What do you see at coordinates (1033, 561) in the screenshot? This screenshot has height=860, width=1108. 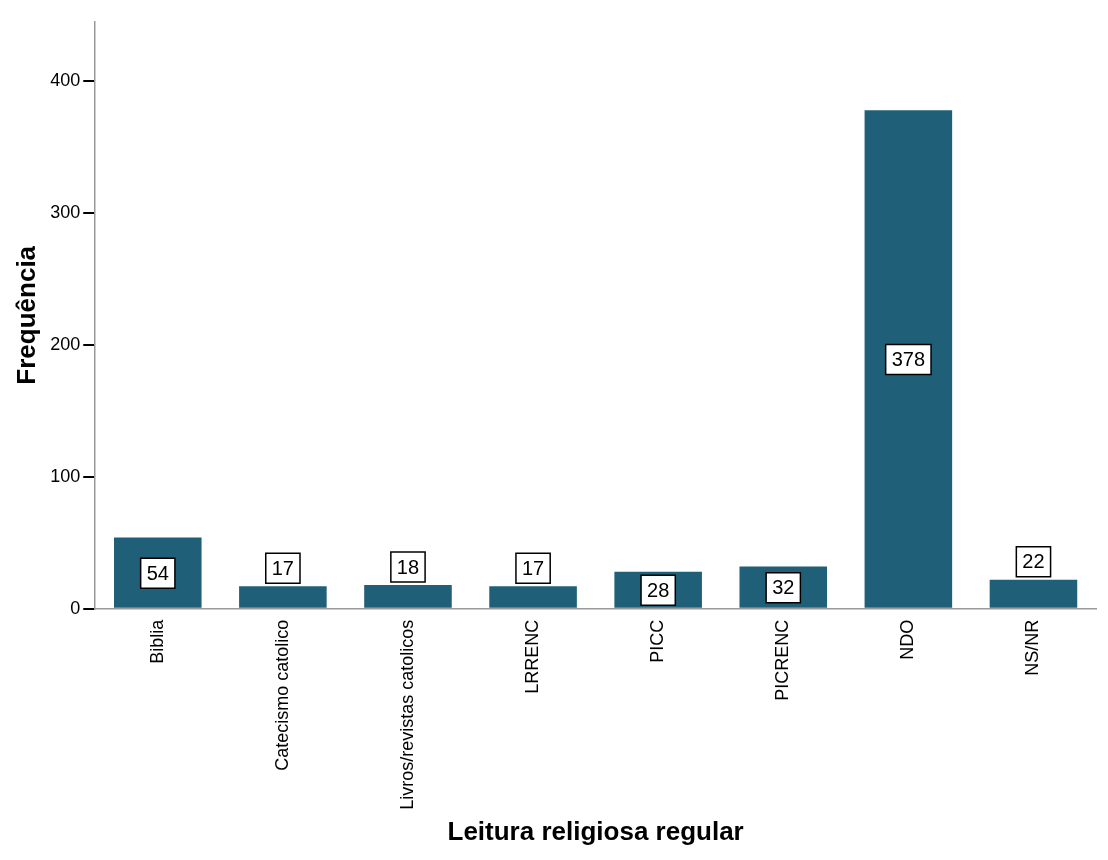 I see `data-label: 22` at bounding box center [1033, 561].